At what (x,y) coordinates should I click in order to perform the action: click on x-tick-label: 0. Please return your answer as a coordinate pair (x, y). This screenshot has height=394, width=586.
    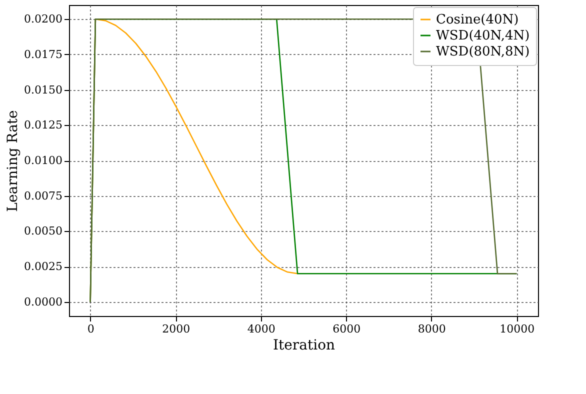
    Looking at the image, I should click on (90, 329).